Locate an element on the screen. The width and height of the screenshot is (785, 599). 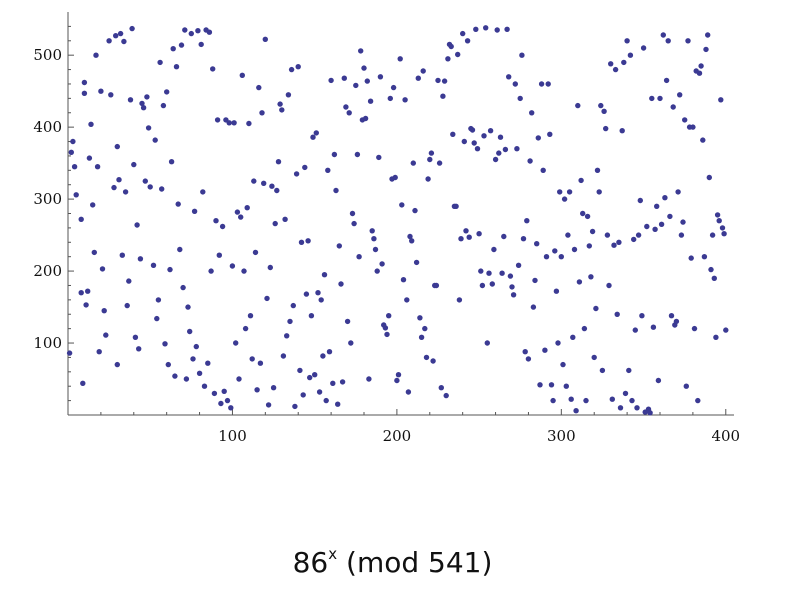
caption-base: 86 is located at coordinates (310, 562).